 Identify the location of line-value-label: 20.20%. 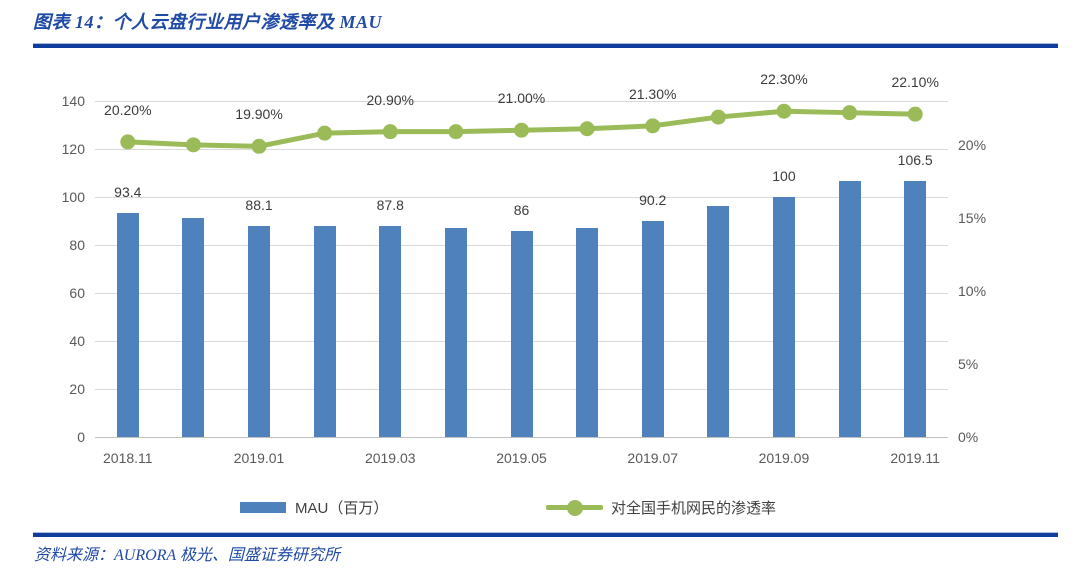
(128, 109).